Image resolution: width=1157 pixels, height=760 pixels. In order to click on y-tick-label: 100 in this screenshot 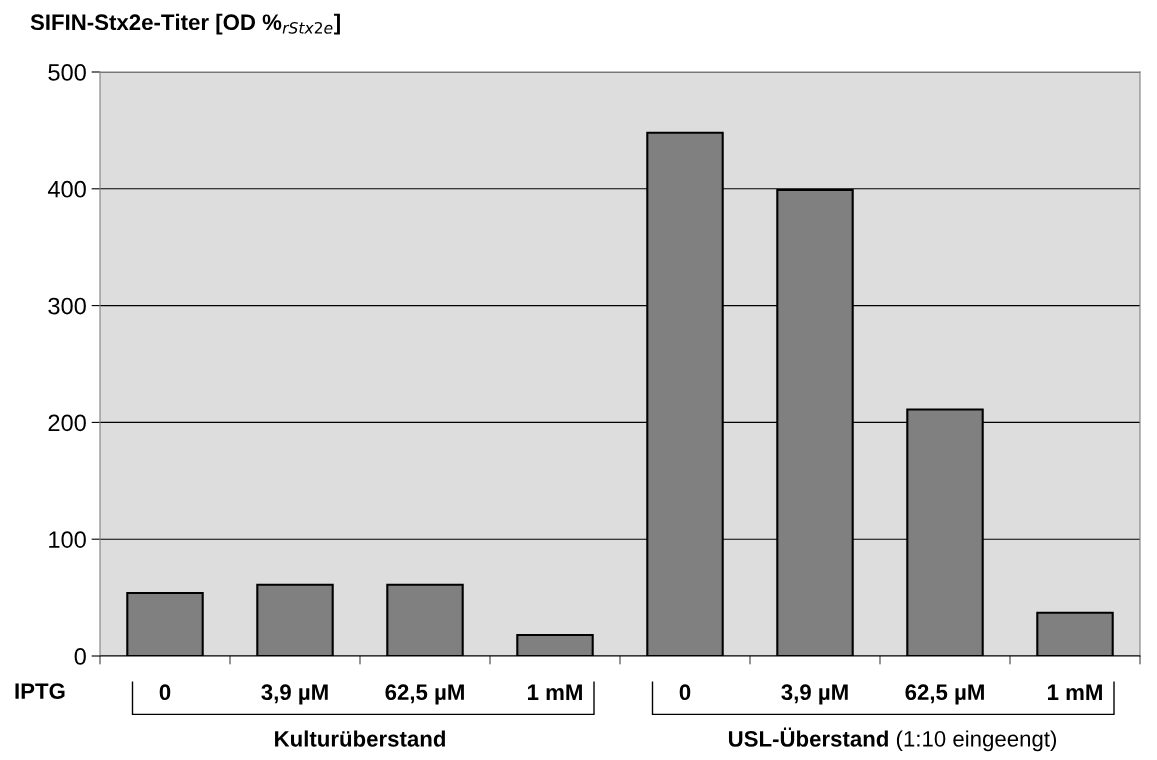, I will do `click(67, 539)`.